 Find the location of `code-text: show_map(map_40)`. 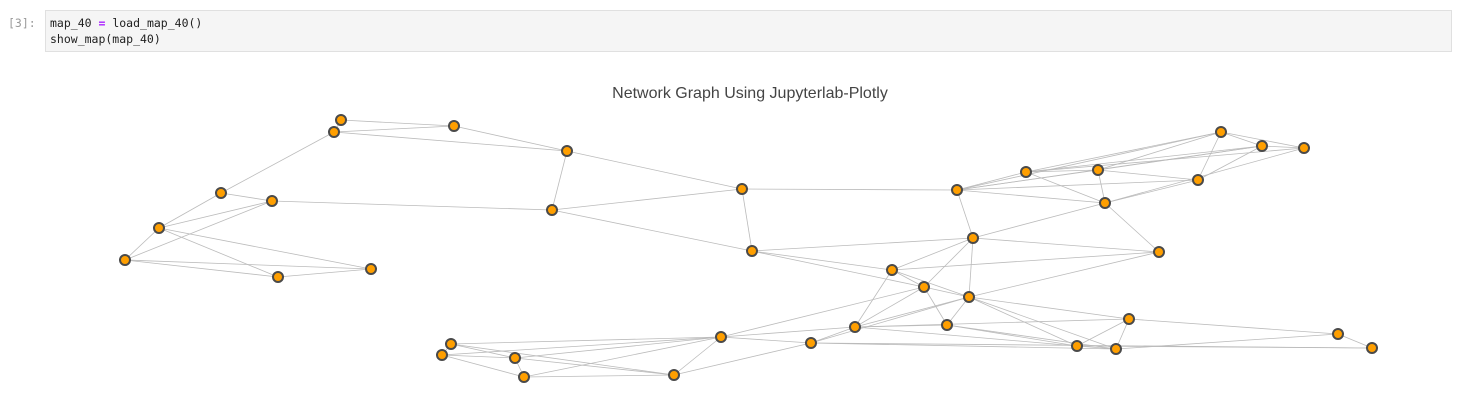

code-text: show_map(map_40) is located at coordinates (105, 39).